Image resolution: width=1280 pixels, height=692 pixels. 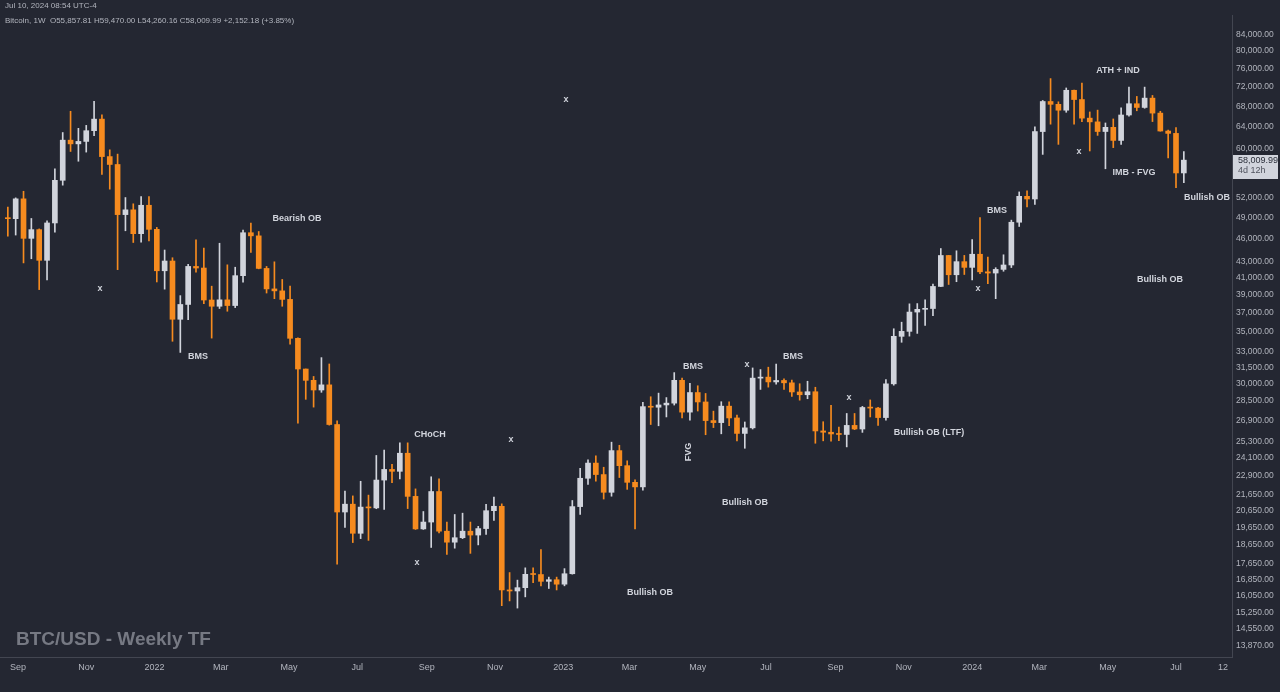 I want to click on y-tick-label: 80,000.00, so click(x=1255, y=50).